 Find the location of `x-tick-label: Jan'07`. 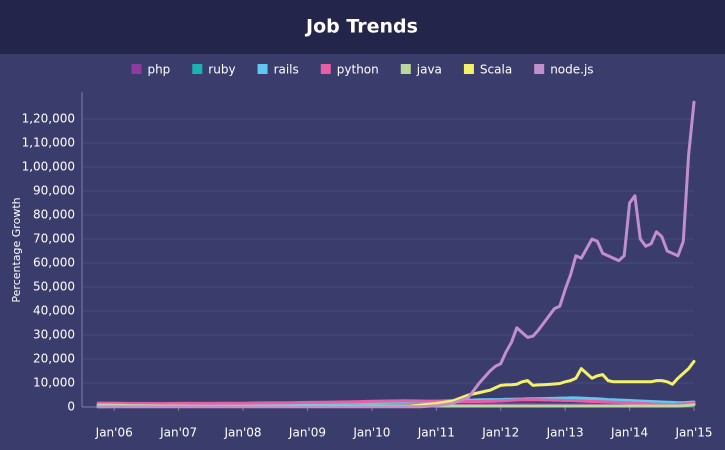

x-tick-label: Jan'07 is located at coordinates (178, 433).